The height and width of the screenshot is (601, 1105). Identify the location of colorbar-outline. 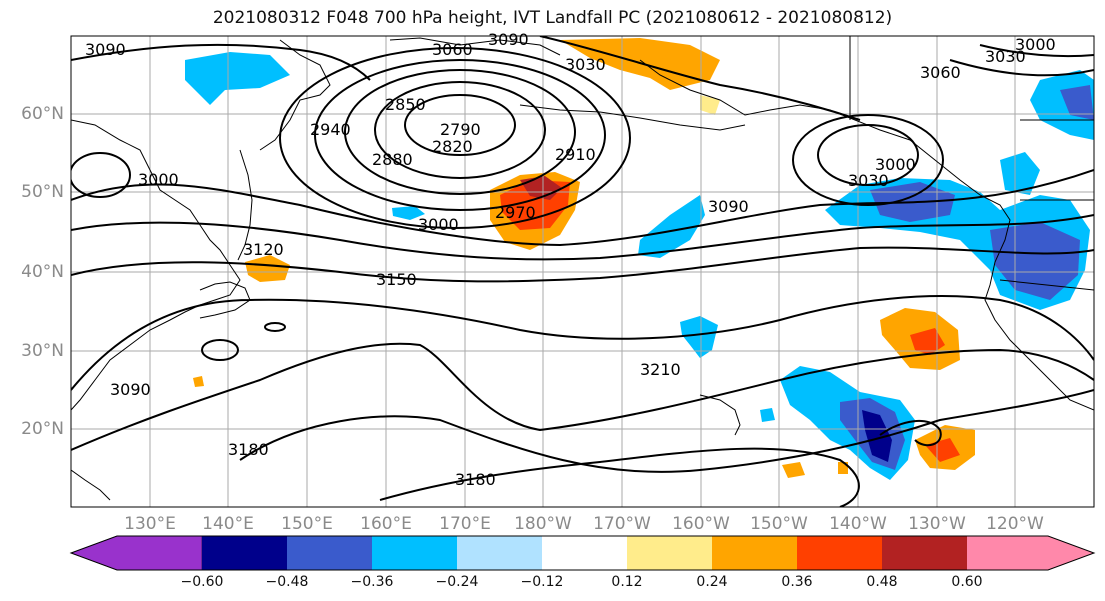
(582, 553).